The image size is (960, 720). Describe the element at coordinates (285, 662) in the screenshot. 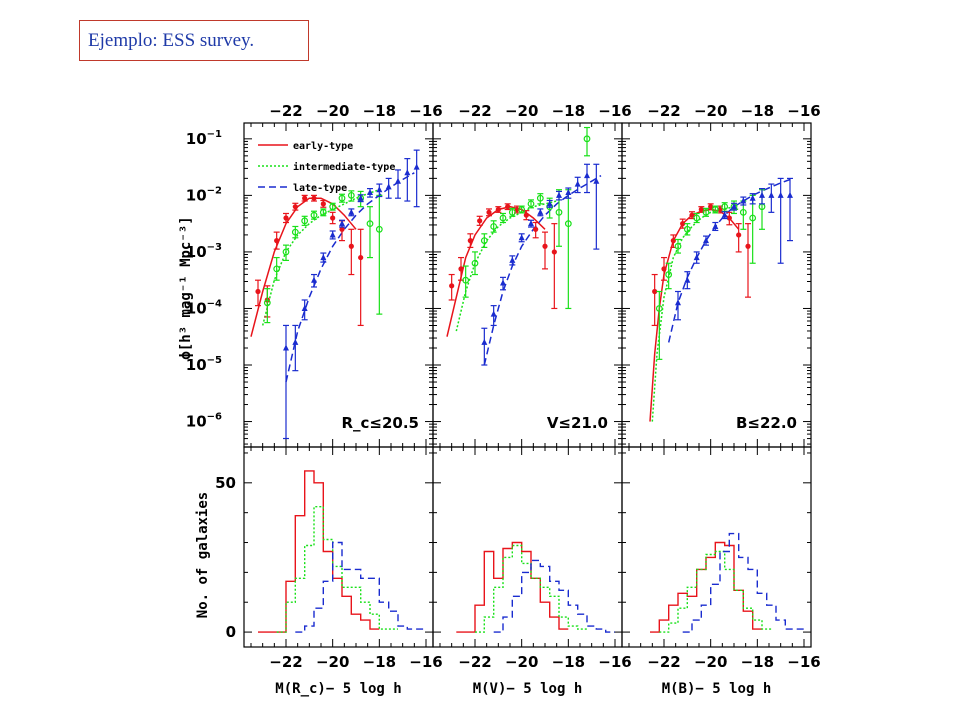

I see `bottom-x-tick-label: −22` at that location.